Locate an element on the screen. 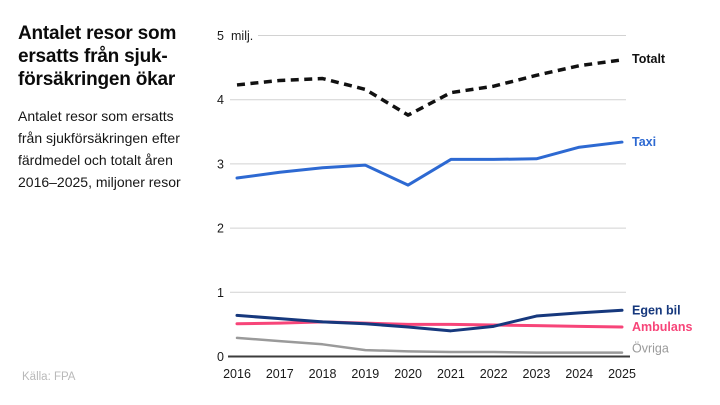 The image size is (720, 405). x-axis-tick: 2023 is located at coordinates (537, 374).